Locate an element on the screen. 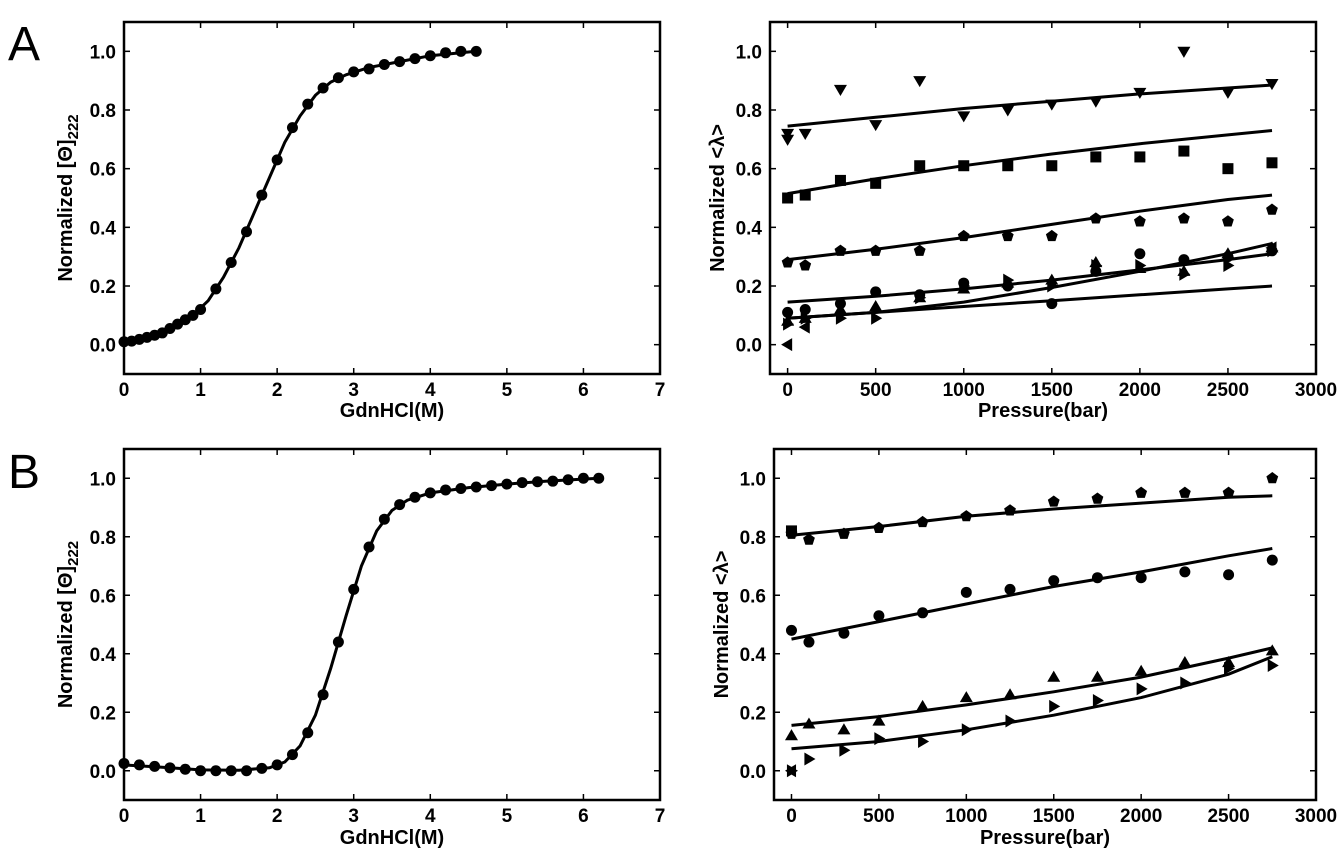 The width and height of the screenshot is (1342, 852). y-tick-label: 1.0 is located at coordinates (103, 52).